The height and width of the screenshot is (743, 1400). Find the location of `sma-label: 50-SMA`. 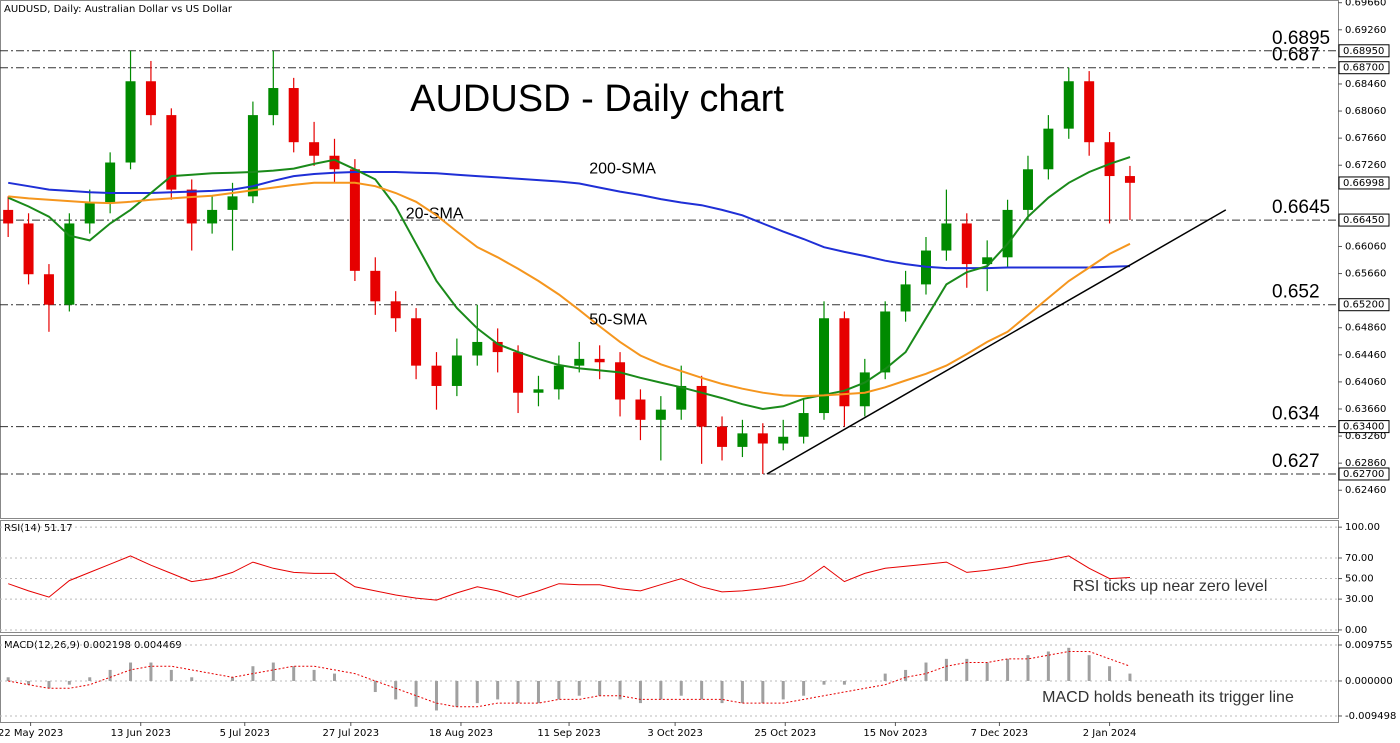

sma-label: 50-SMA is located at coordinates (618, 319).